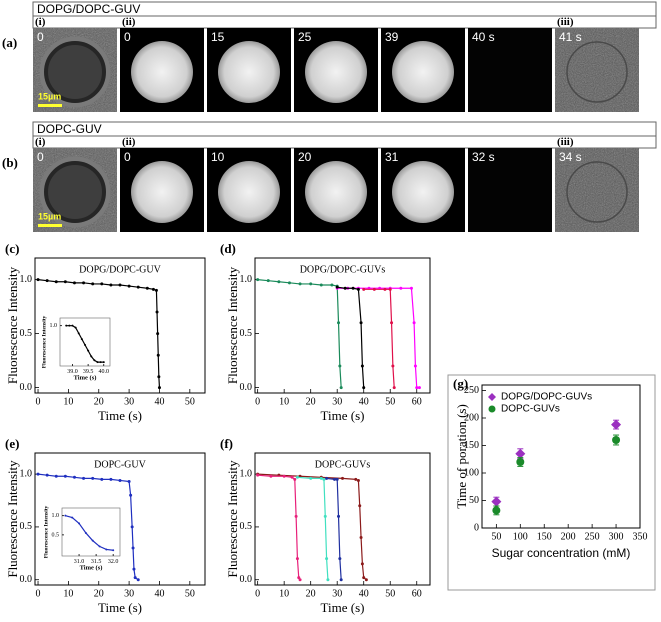 Image resolution: width=661 pixels, height=622 pixels. Describe the element at coordinates (561, 553) in the screenshot. I see `x-axis-label: Sugar concentration (mM)` at that location.